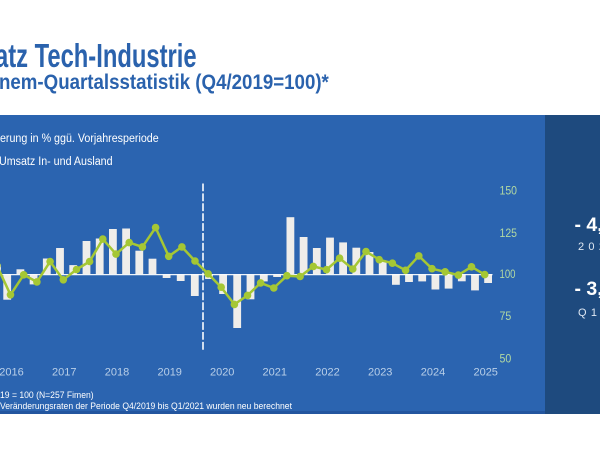  What do you see at coordinates (433, 372) in the screenshot?
I see `svg-text: 2024` at bounding box center [433, 372].